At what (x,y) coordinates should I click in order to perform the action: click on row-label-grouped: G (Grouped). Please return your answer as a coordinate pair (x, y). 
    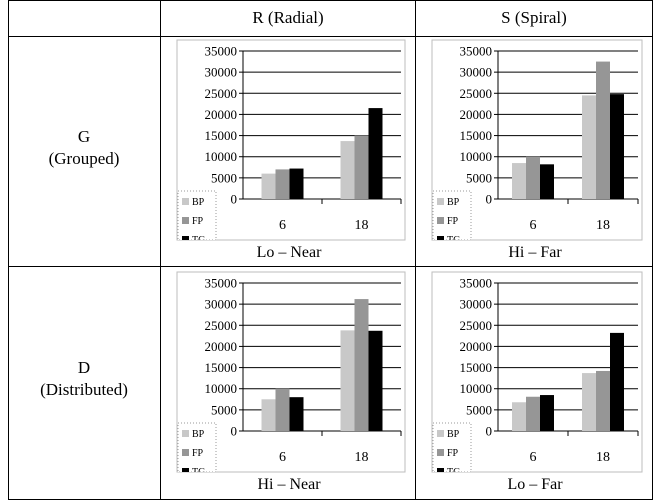
    Looking at the image, I should click on (84, 148).